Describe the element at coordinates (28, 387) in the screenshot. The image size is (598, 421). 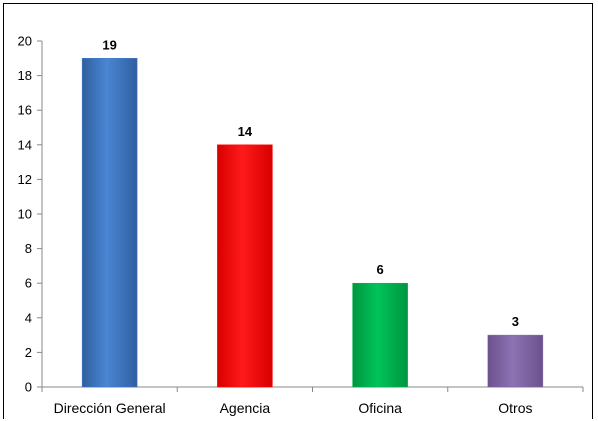
I see `y-tick-label: 0` at that location.